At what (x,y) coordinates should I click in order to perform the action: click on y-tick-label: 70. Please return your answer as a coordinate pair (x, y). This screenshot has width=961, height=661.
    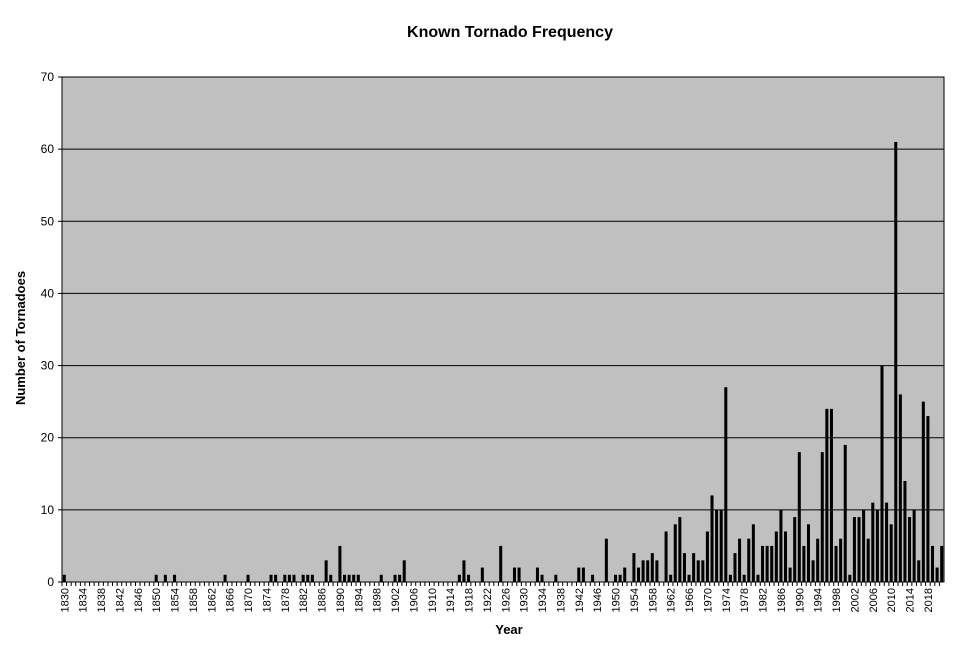
    Looking at the image, I should click on (48, 77).